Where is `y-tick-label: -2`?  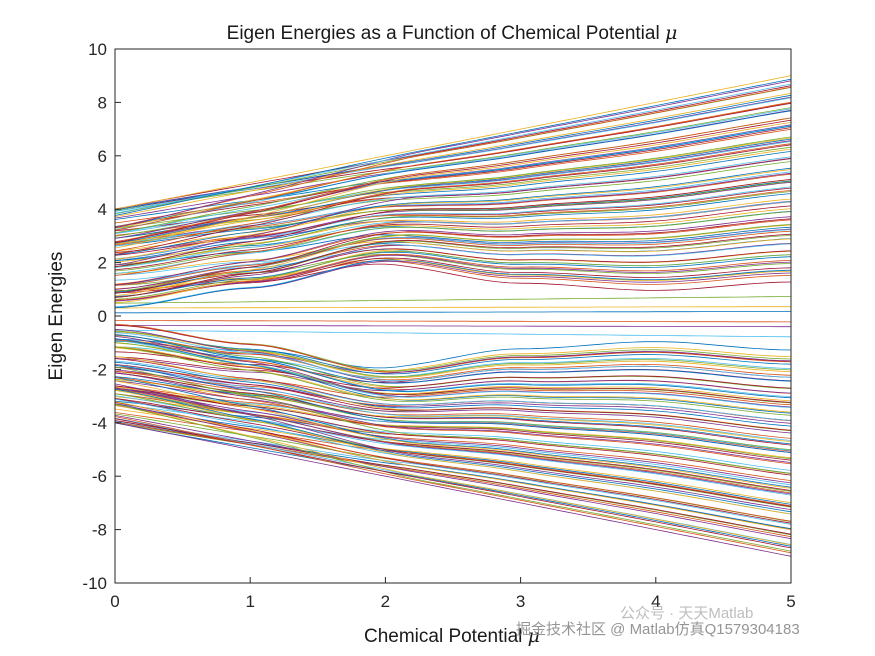
y-tick-label: -2 is located at coordinates (99, 369).